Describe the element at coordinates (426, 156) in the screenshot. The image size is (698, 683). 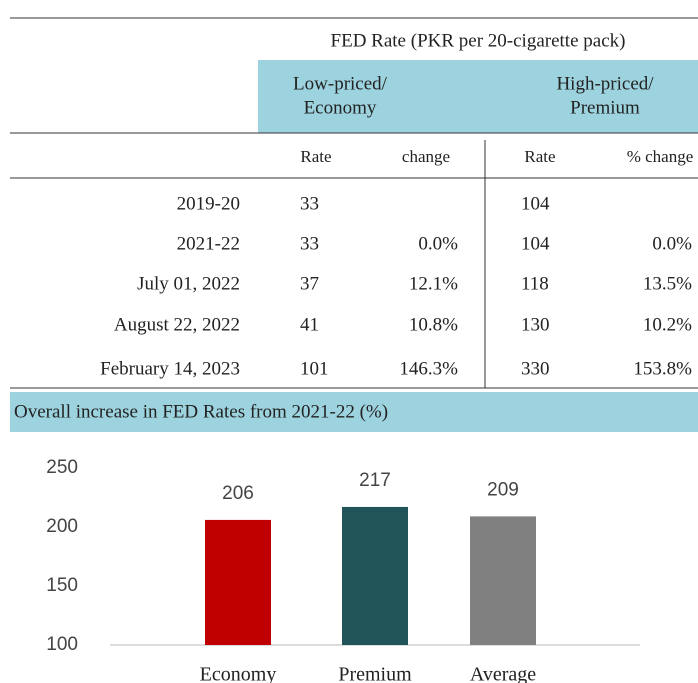
I see `column-header: change` at that location.